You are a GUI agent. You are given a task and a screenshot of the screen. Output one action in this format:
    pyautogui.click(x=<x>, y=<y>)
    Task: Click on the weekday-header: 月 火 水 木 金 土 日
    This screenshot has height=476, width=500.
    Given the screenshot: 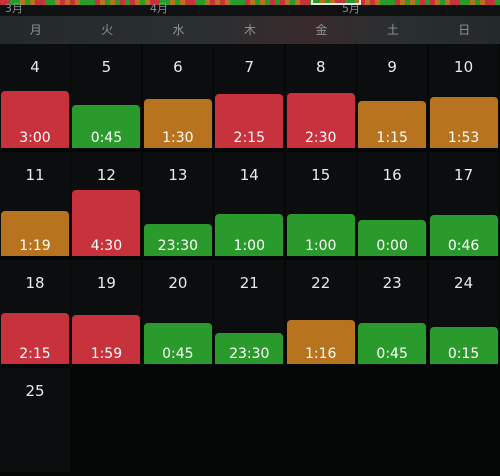 What is the action you would take?
    pyautogui.click(x=250, y=30)
    